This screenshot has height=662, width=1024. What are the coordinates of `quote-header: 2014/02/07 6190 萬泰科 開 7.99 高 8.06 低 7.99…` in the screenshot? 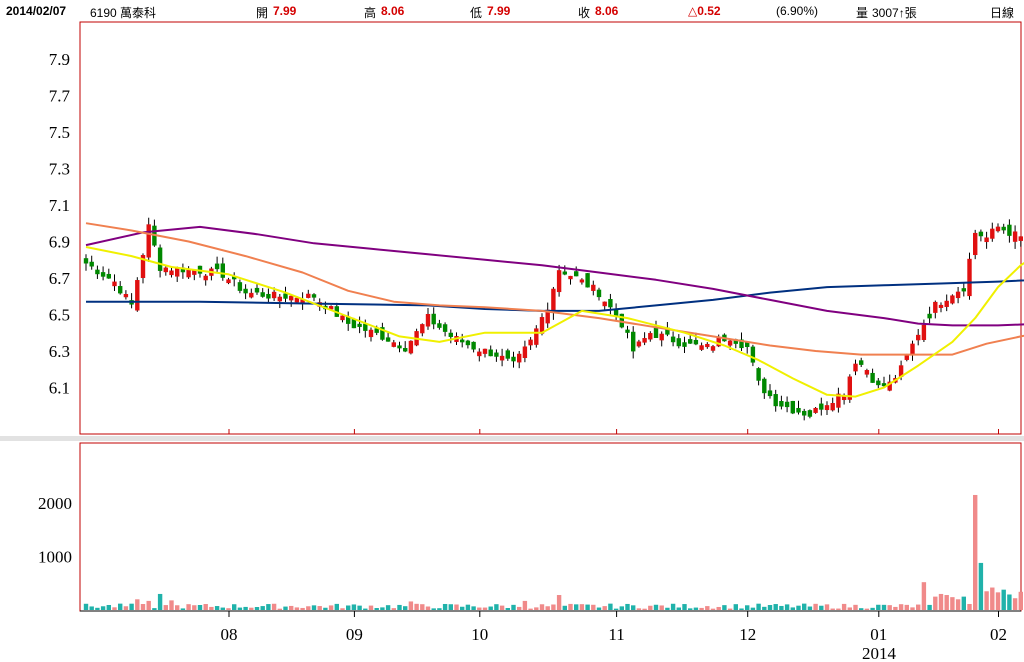 It's located at (512, 11).